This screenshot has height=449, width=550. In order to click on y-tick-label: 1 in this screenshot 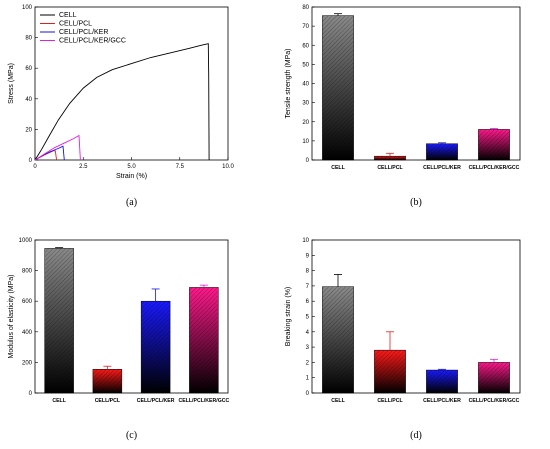, I will do `click(308, 379)`.